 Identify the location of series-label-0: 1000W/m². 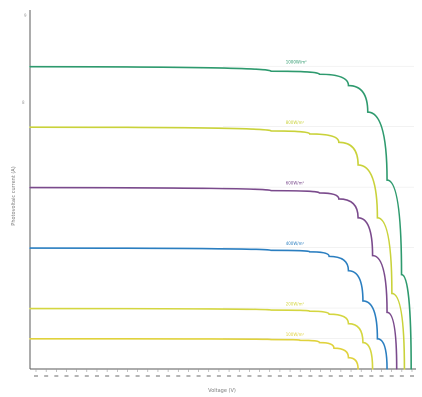
(296, 62).